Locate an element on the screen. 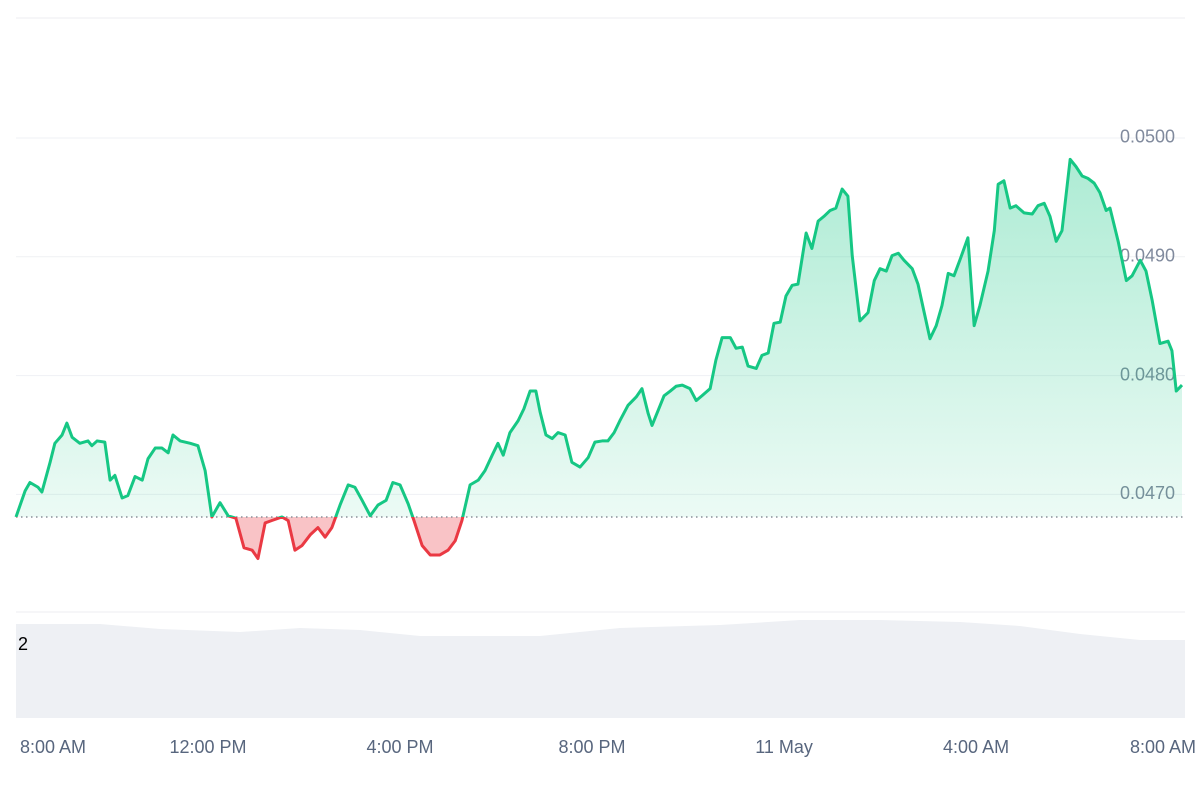 Image resolution: width=1200 pixels, height=805 pixels. y-tick-label: 0.0490 is located at coordinates (1147, 256).